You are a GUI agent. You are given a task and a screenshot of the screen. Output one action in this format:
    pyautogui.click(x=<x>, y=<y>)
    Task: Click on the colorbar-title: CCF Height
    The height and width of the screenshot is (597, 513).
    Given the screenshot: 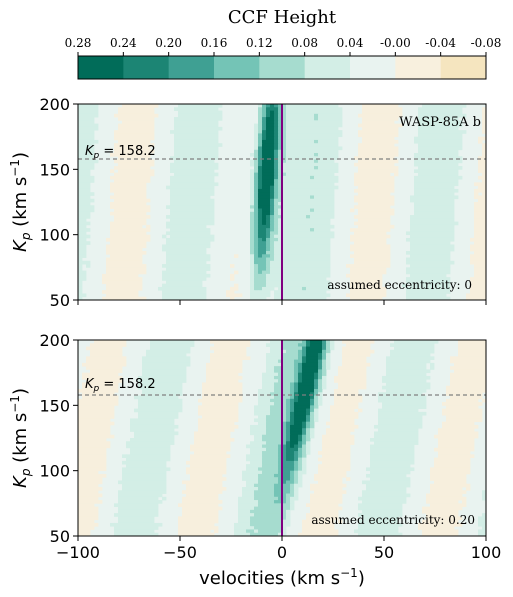 What is the action you would take?
    pyautogui.click(x=282, y=17)
    